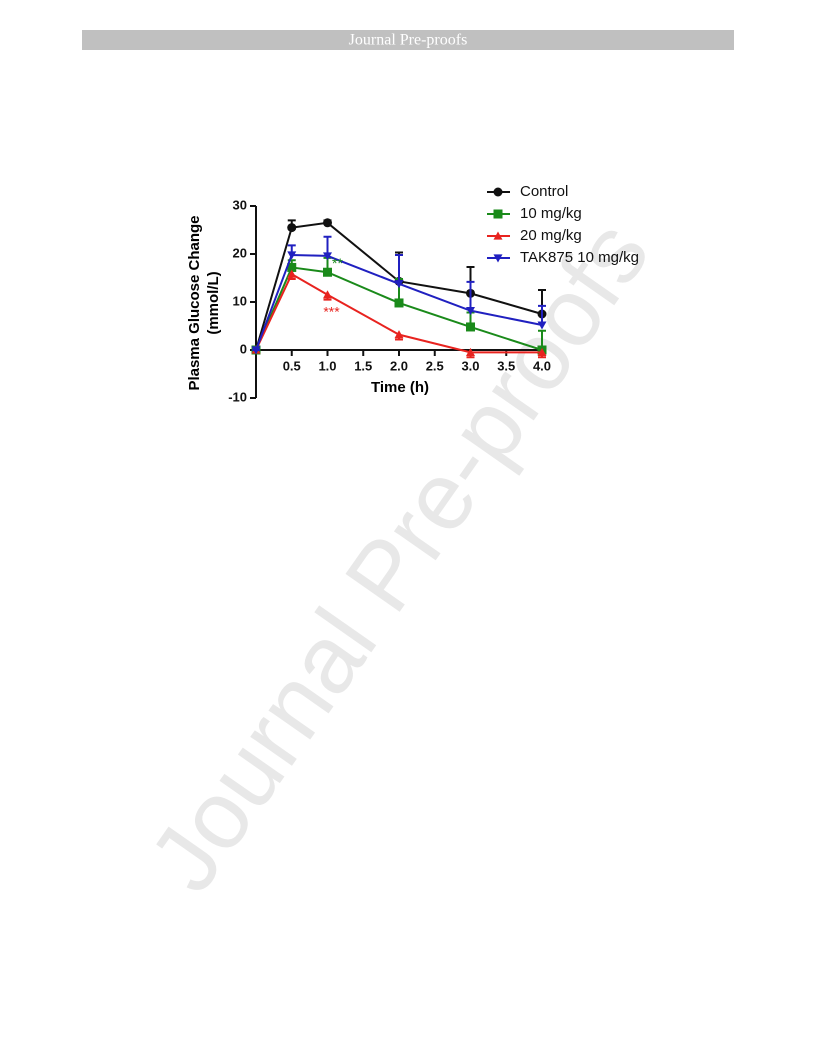 This screenshot has height=1056, width=816. I want to click on annotation: ***, so click(331, 312).